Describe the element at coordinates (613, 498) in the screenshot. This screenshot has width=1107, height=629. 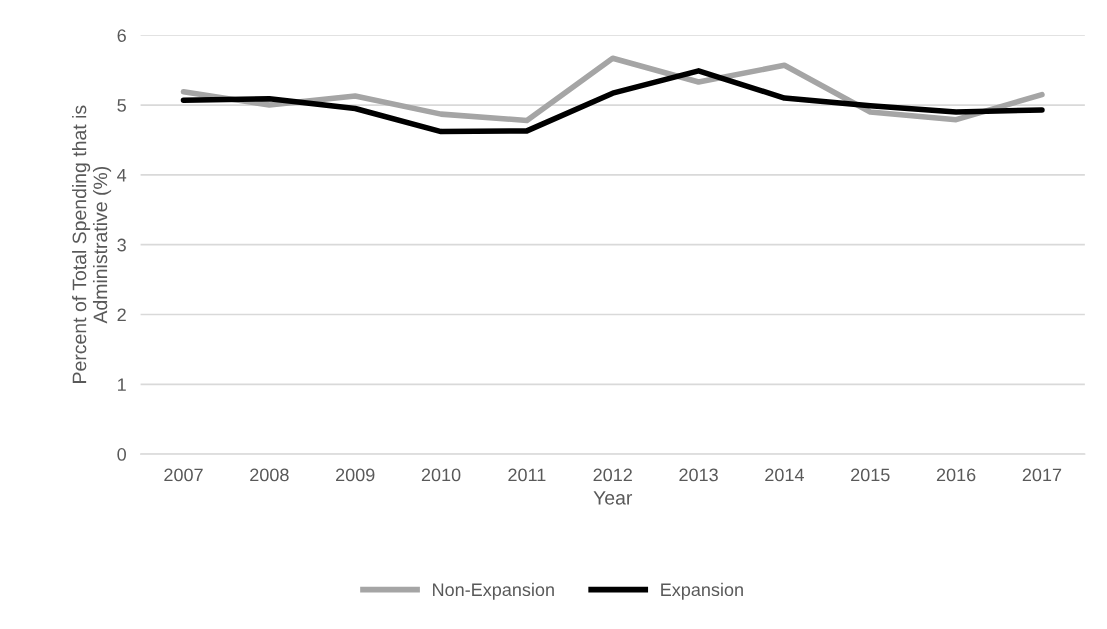
I see `x-axis-title: Year` at that location.